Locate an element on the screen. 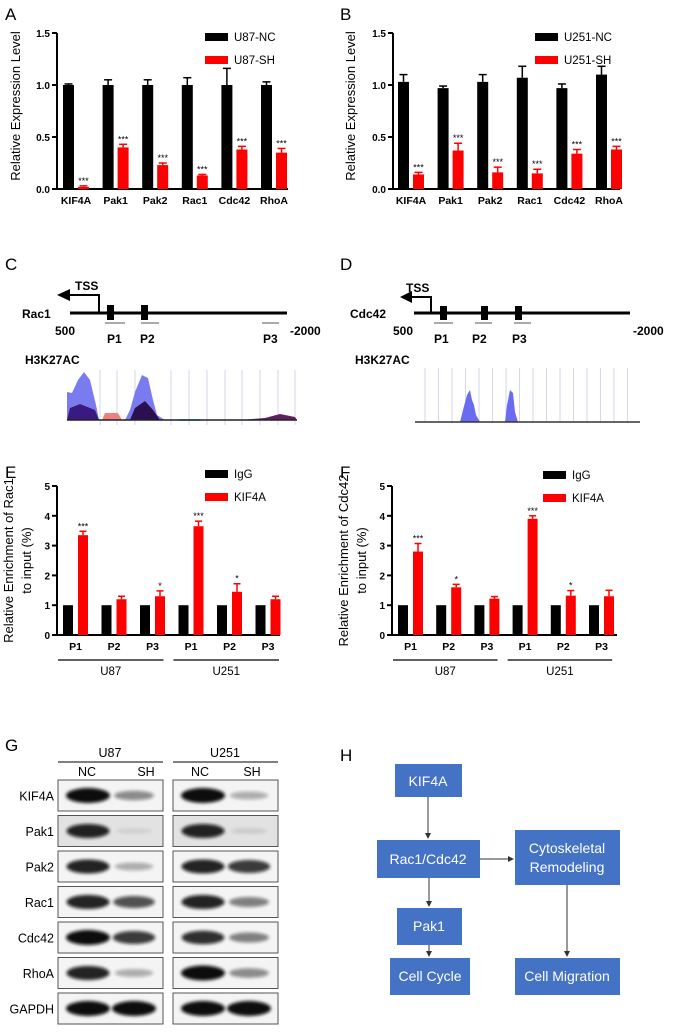 This screenshot has width=675, height=1032. gene-label: Rac1 is located at coordinates (36, 314).